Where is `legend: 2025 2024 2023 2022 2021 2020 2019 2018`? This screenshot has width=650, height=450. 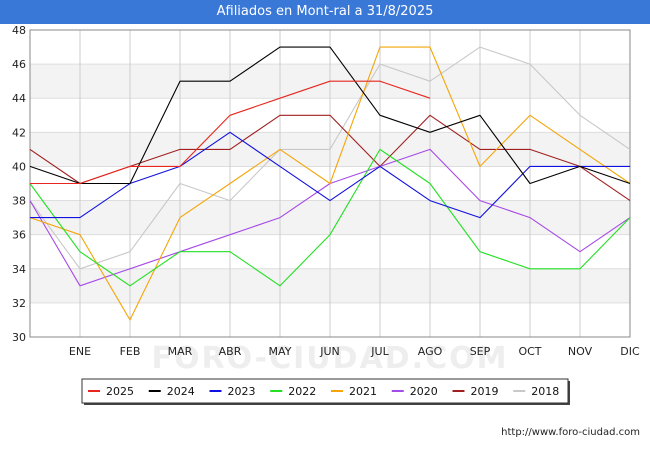 legend: 2025 2024 2023 2022 2021 2020 2019 2018 is located at coordinates (325, 391).